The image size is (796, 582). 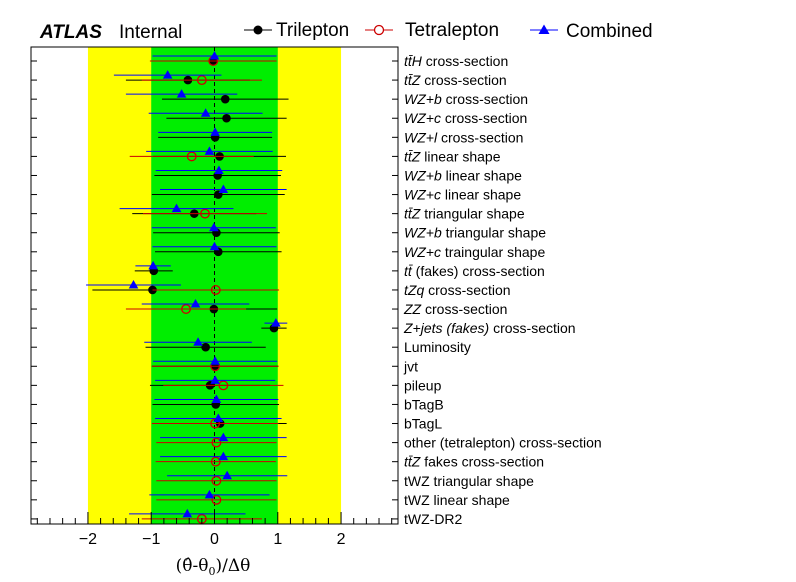 What do you see at coordinates (503, 443) in the screenshot?
I see `parameter-label: other (tetralepton) cross-section` at bounding box center [503, 443].